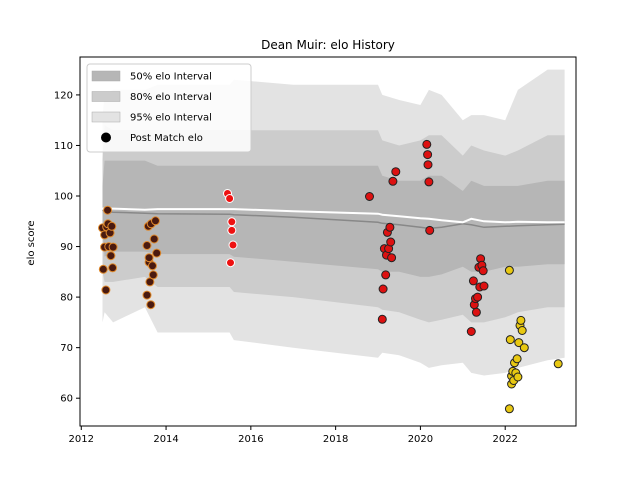 The image size is (640, 480). I want to click on median-elo-line, so click(333, 219).